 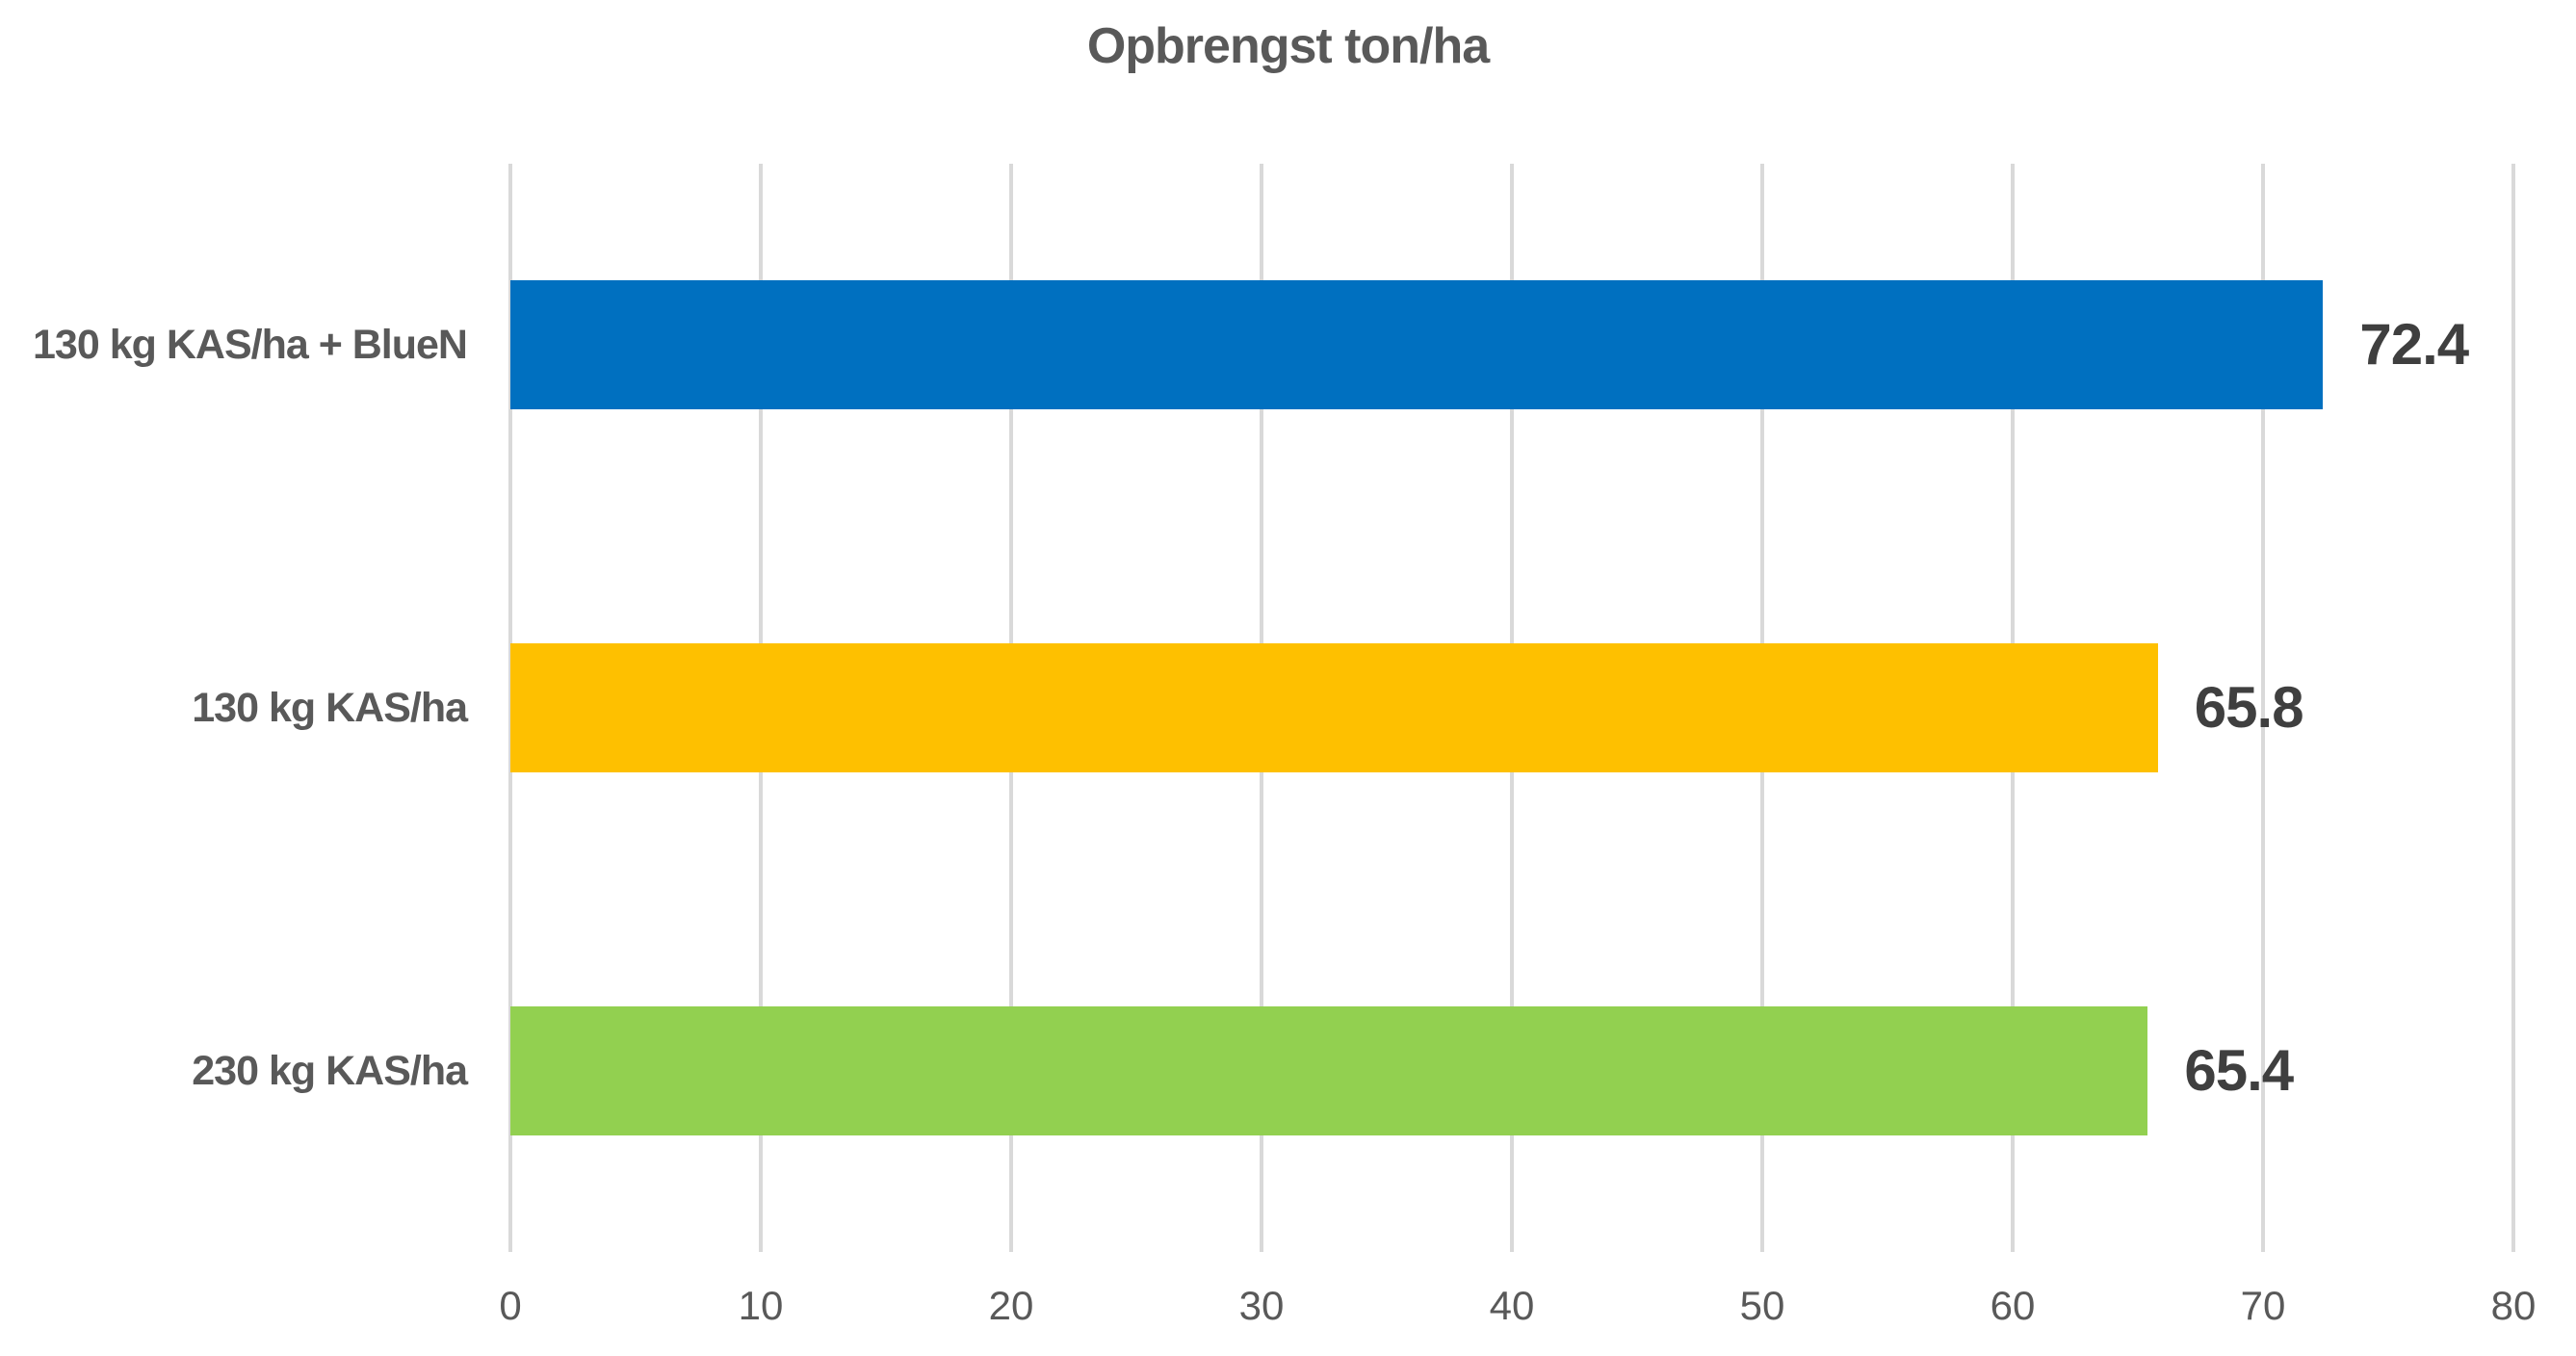 I want to click on category-label: 130 kg KAS/ha, so click(x=330, y=708).